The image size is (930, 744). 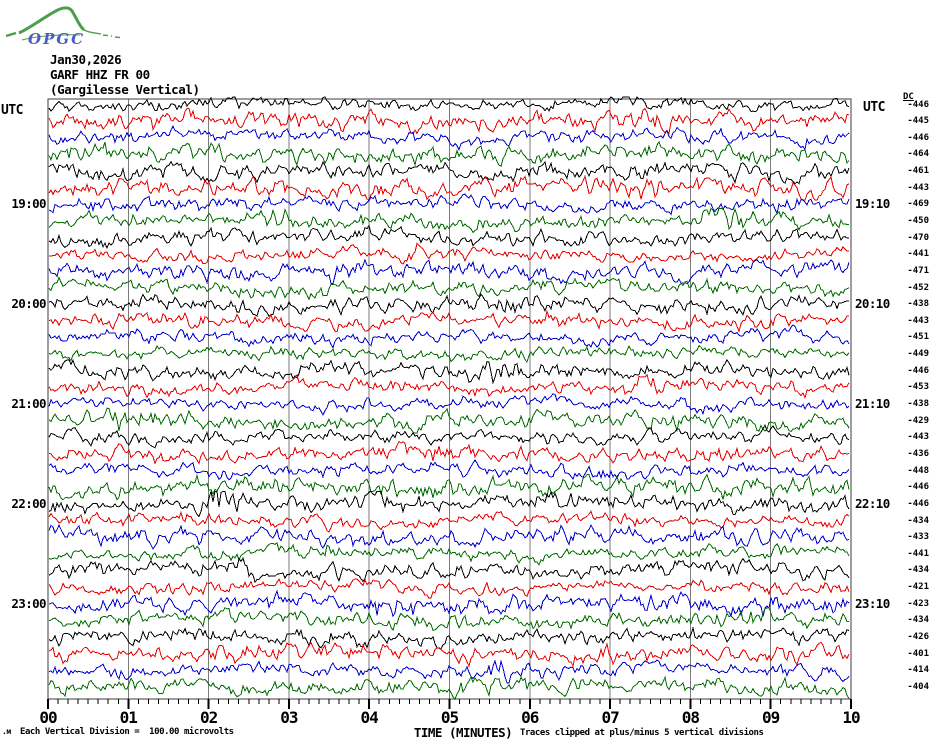 I want to click on hour-label-left: 20:00, so click(x=28, y=304).